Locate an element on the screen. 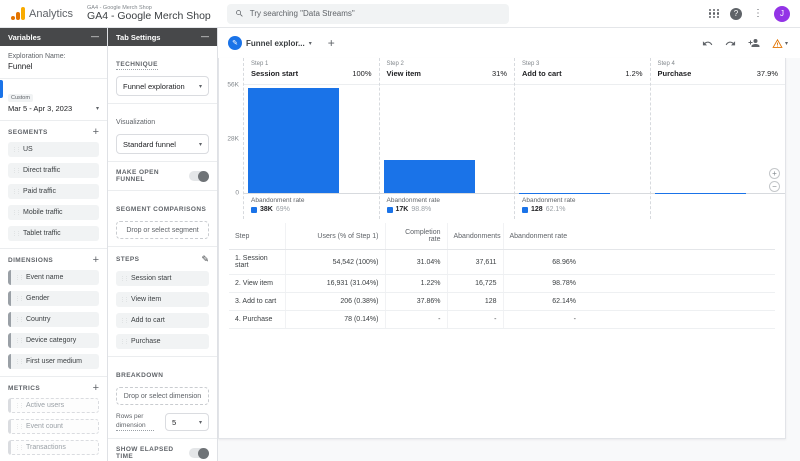  breakdown-dropzone: Drop or select dimension is located at coordinates (162, 396).